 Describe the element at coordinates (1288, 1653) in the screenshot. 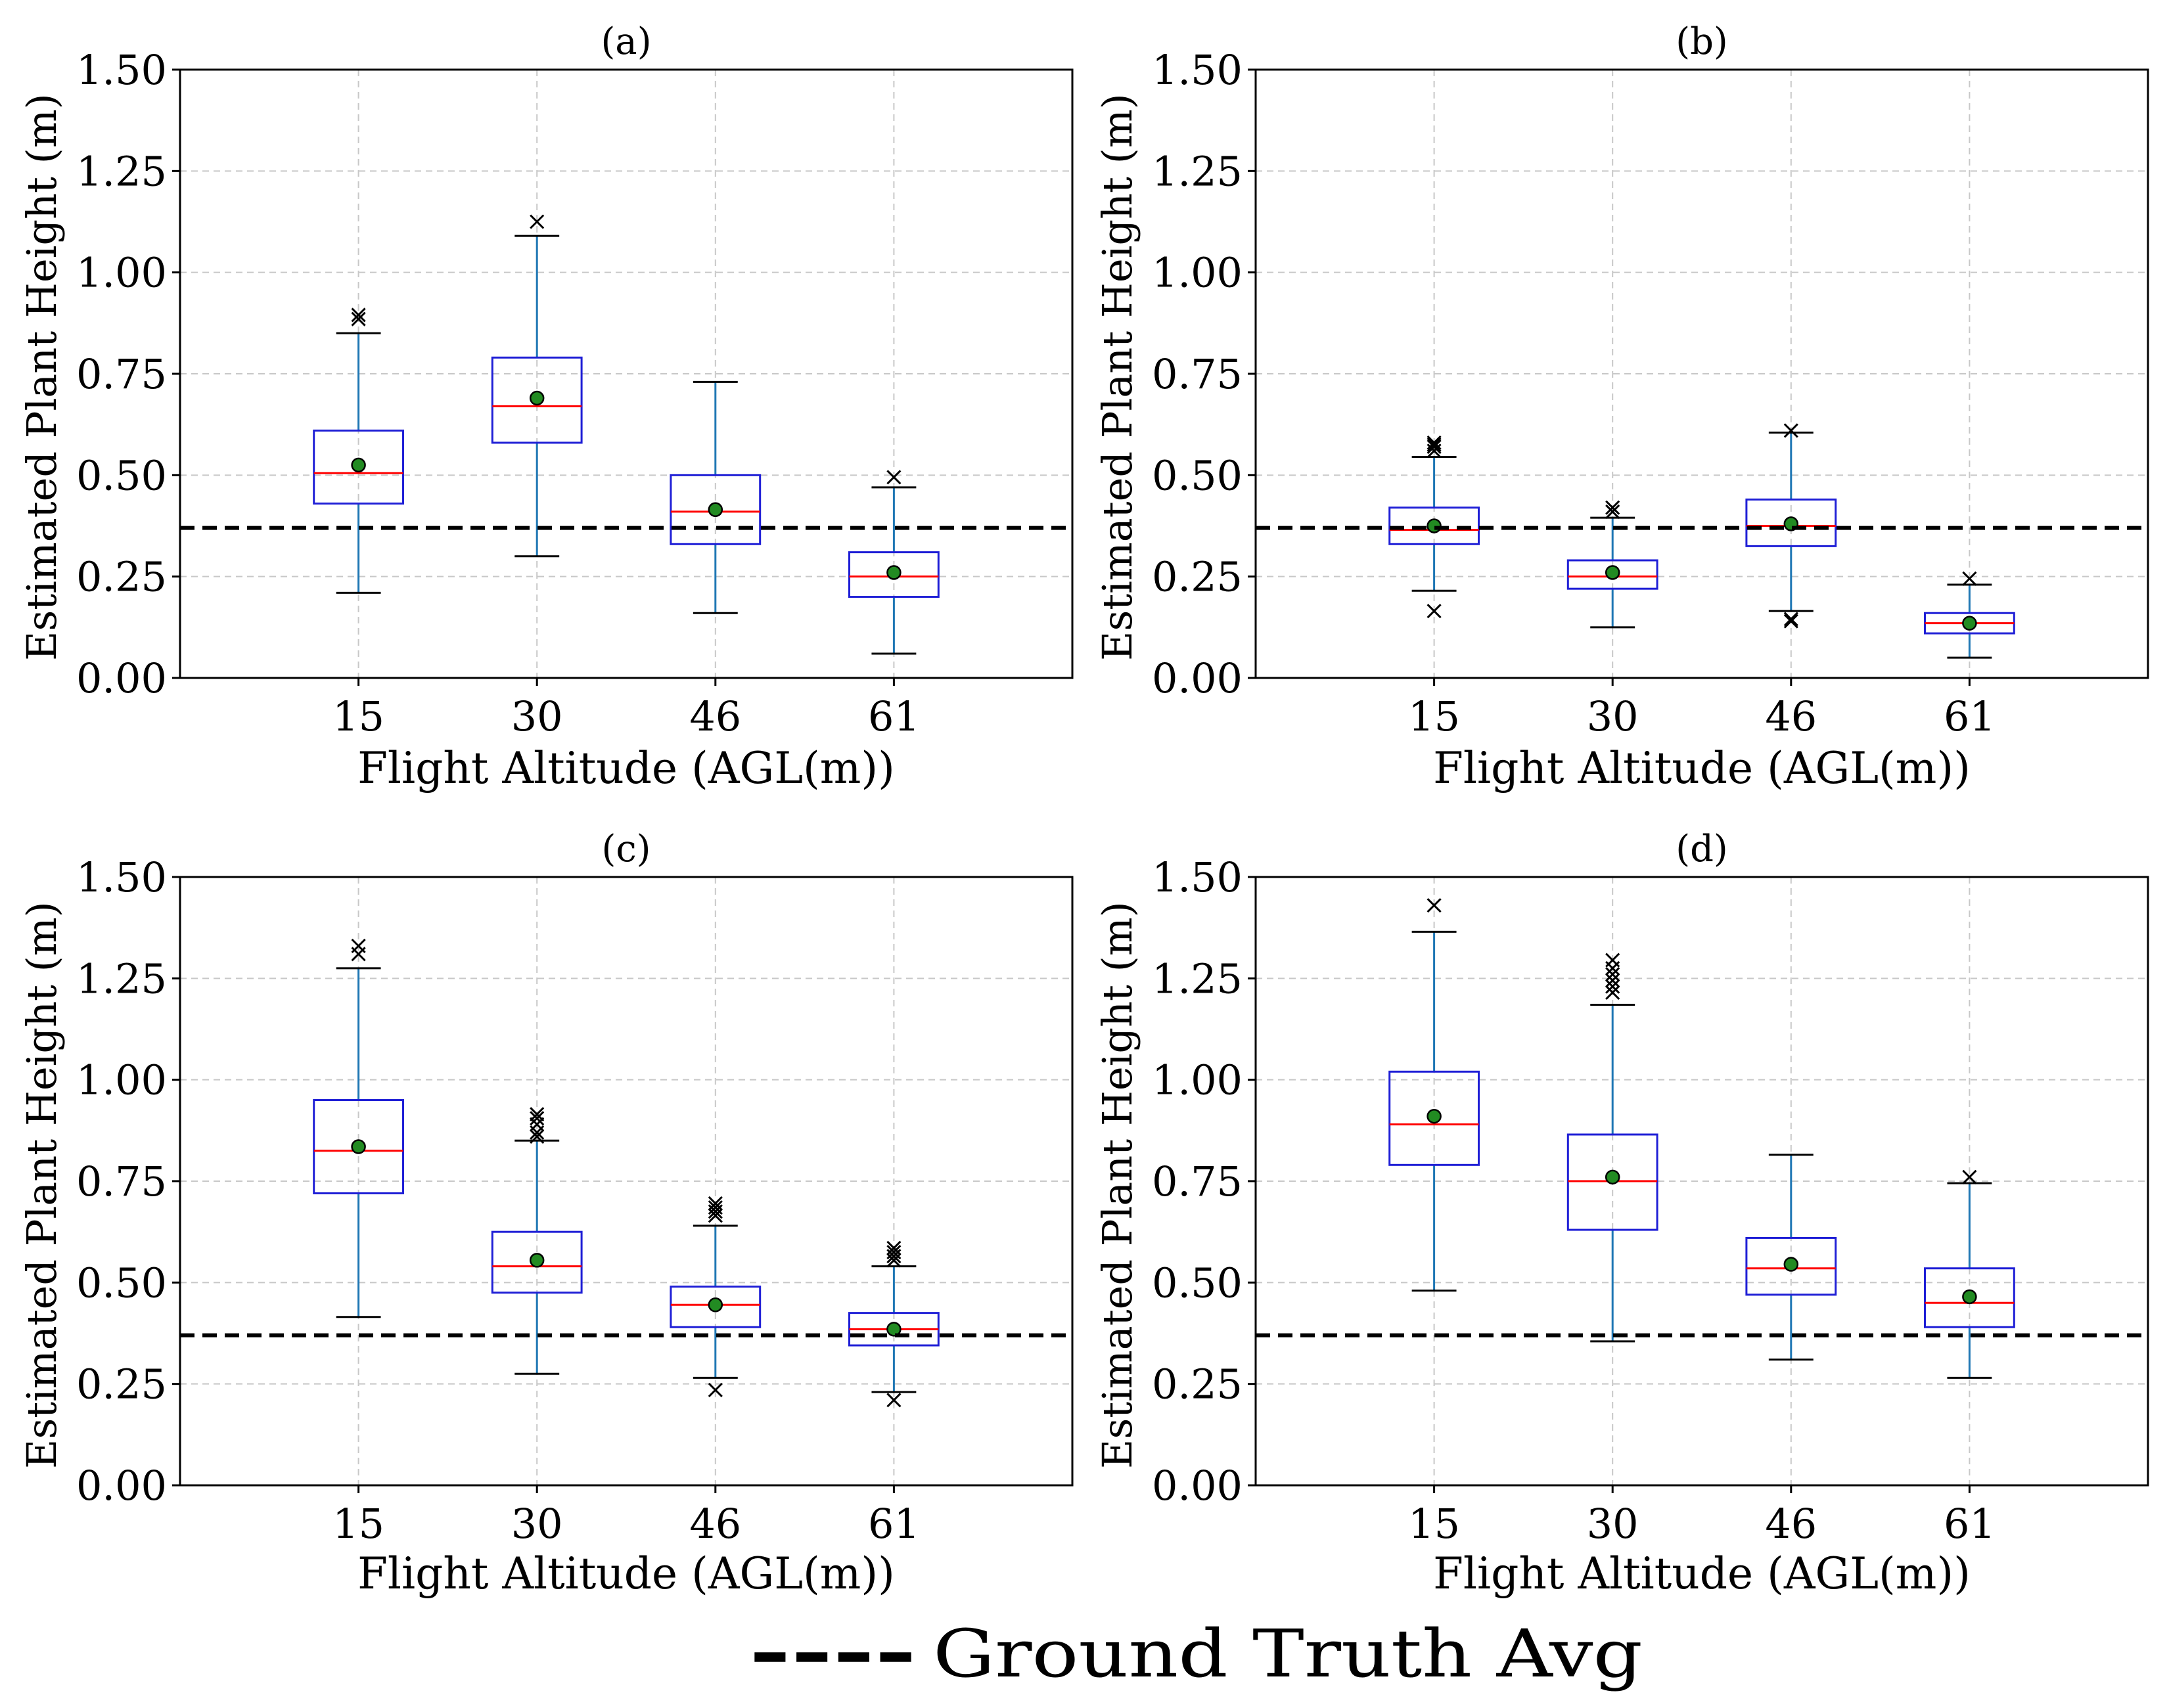

I see `legend-label: Ground Truth Avg` at that location.